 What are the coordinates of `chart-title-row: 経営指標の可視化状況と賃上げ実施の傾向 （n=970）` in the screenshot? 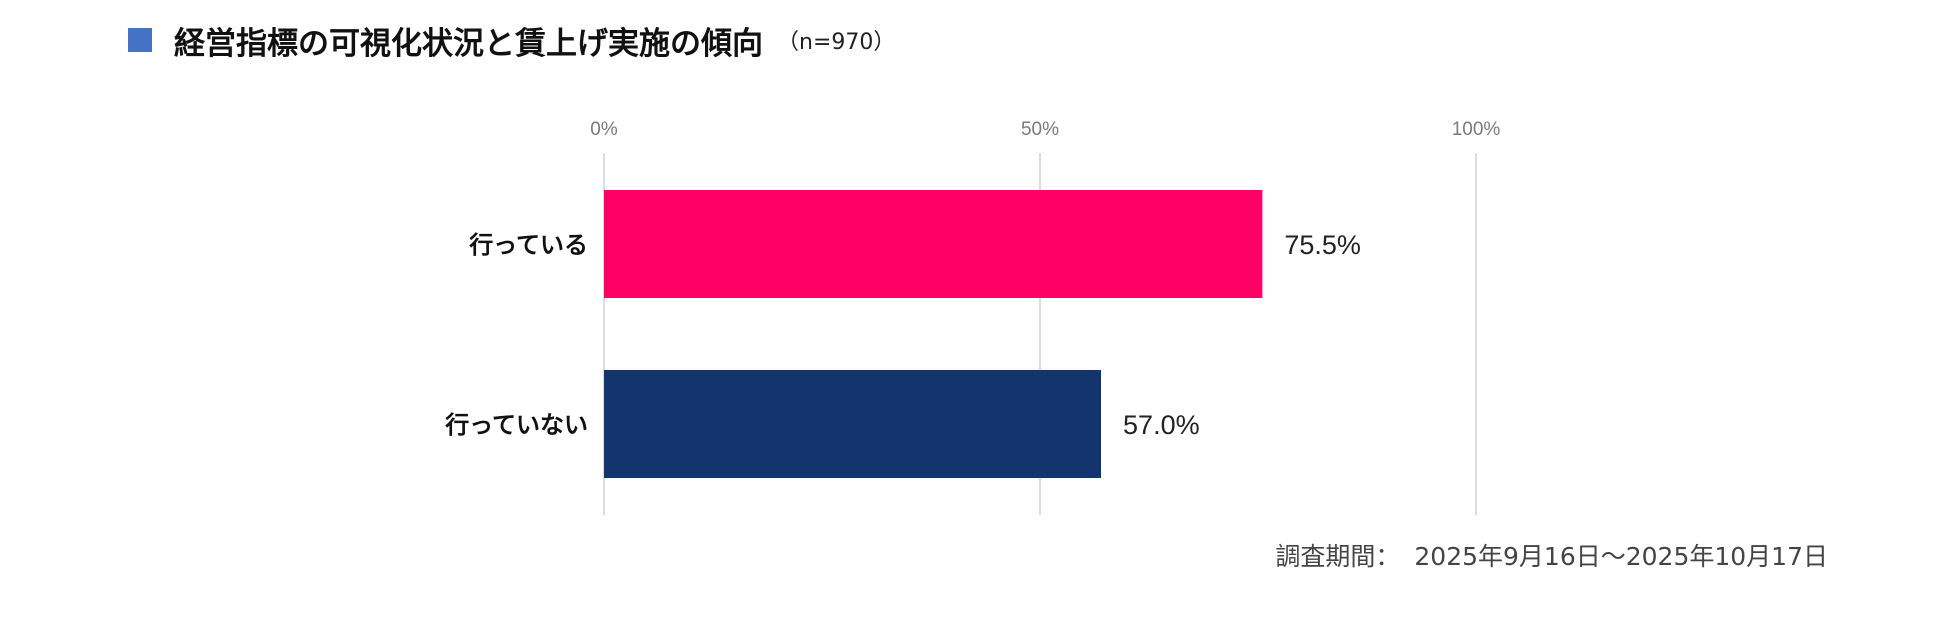 It's located at (511, 40).